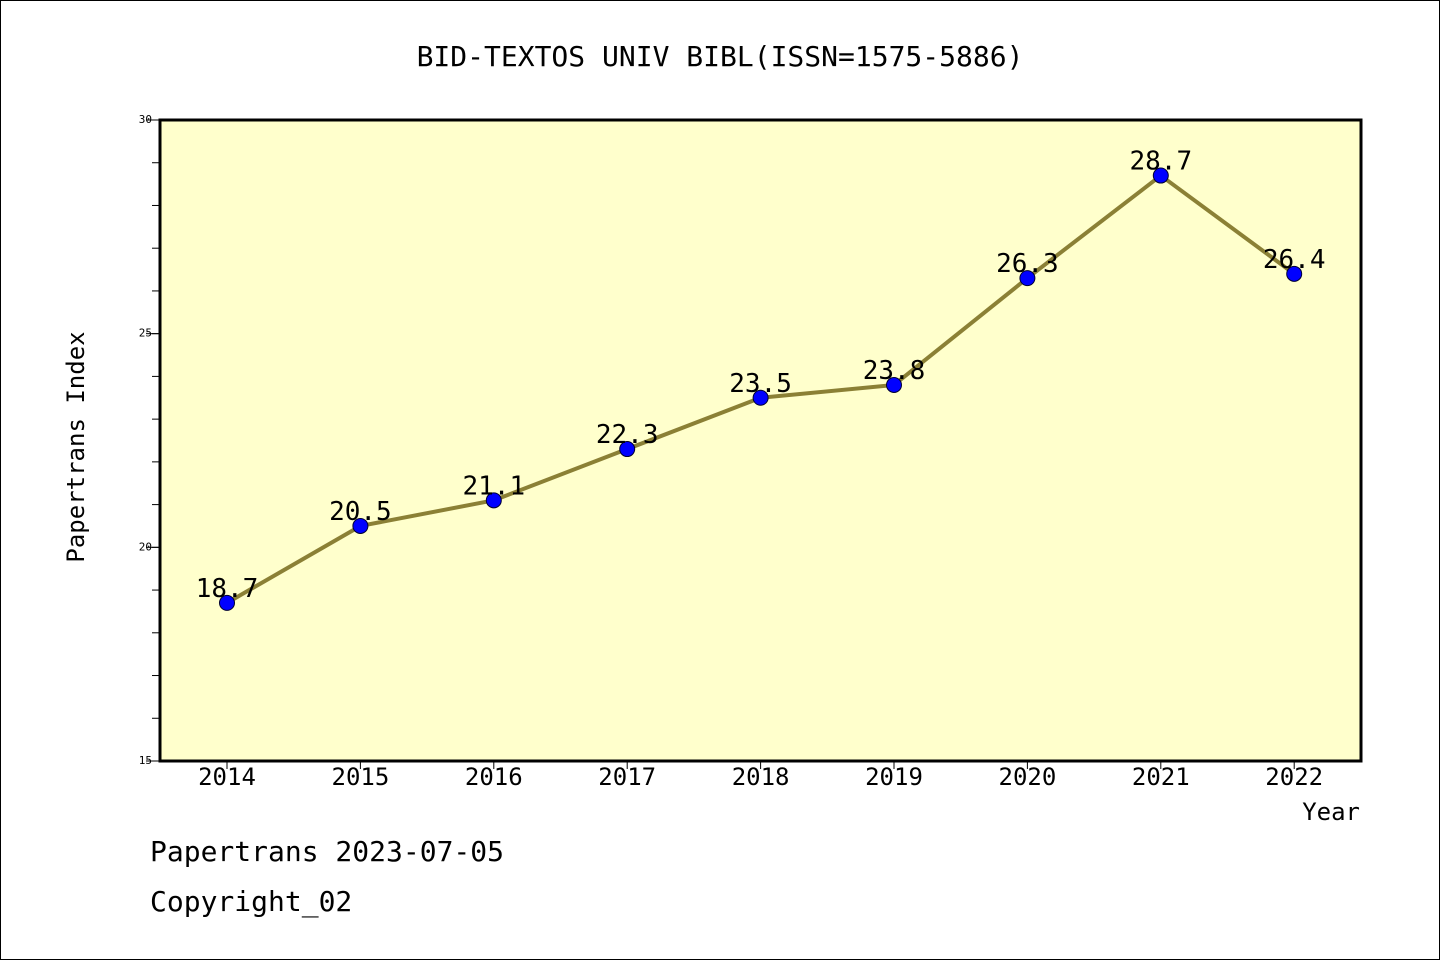 This screenshot has height=960, width=1440. Describe the element at coordinates (894, 371) in the screenshot. I see `data-label: 23.8` at that location.